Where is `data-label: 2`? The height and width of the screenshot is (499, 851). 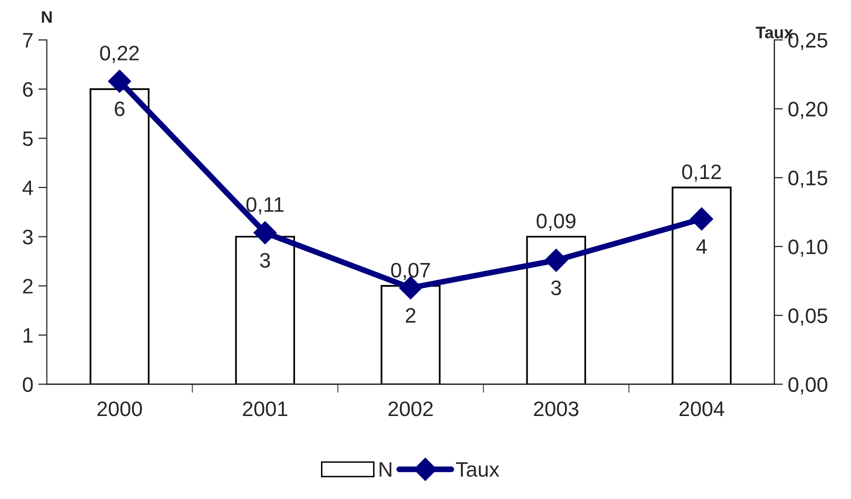
data-label: 2 is located at coordinates (411, 315).